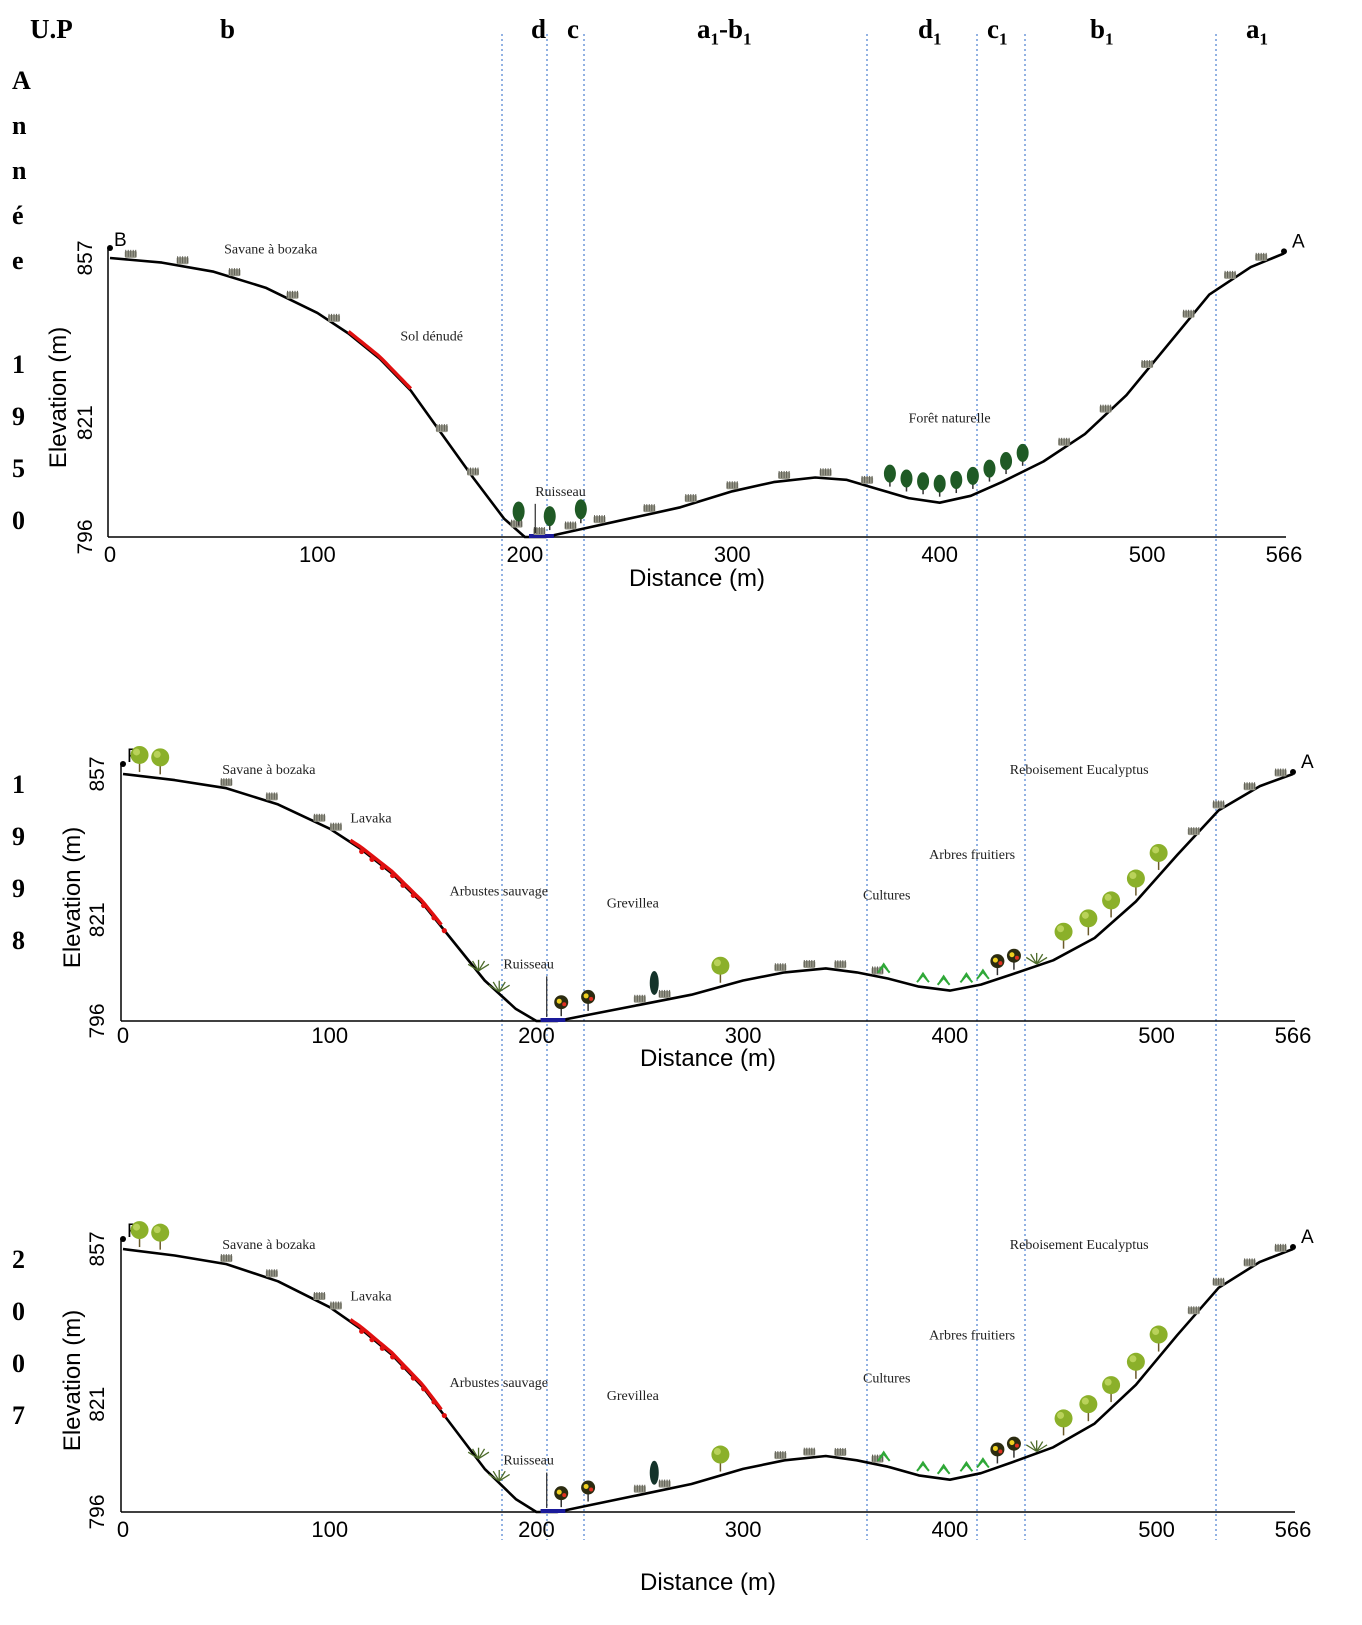 The width and height of the screenshot is (1362, 1625). What do you see at coordinates (972, 855) in the screenshot?
I see `vegetation-annotation: Arbres fruitiers` at bounding box center [972, 855].